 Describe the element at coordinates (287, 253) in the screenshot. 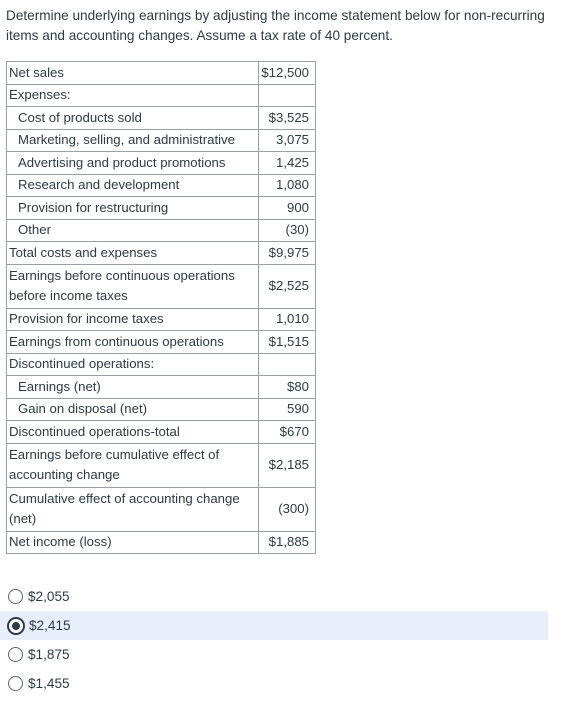

I see `row-value: $9,975` at that location.